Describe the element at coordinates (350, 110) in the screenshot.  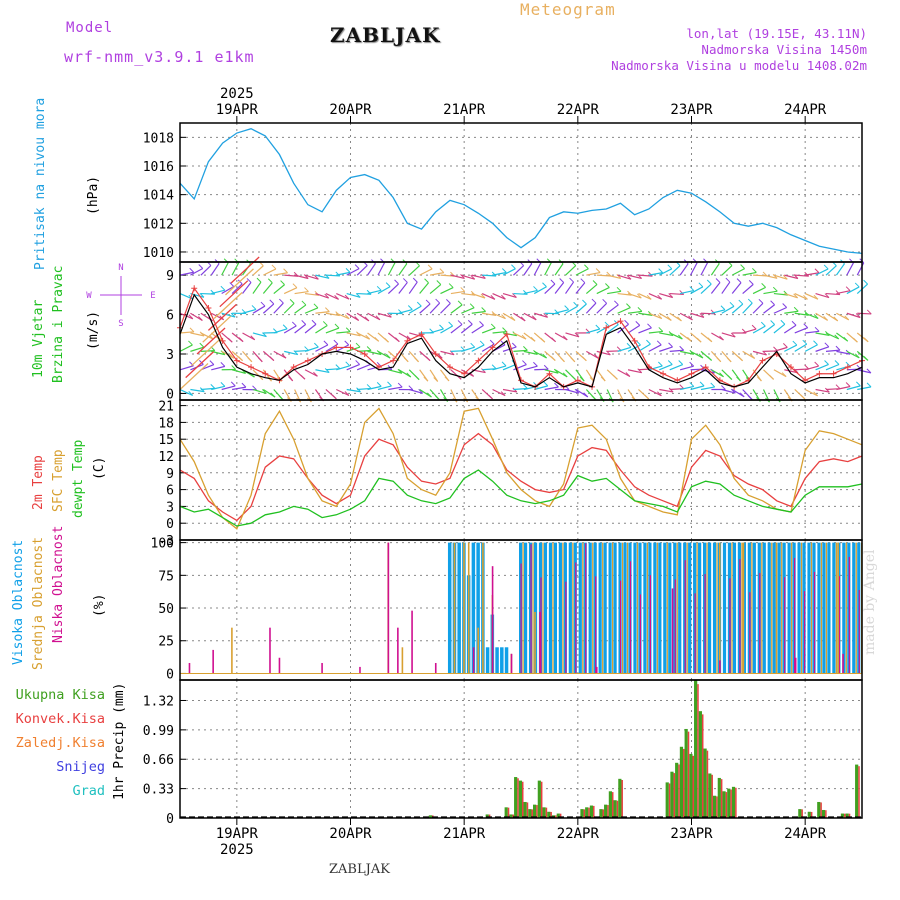
I see `xtick-label-top: 20APR` at that location.